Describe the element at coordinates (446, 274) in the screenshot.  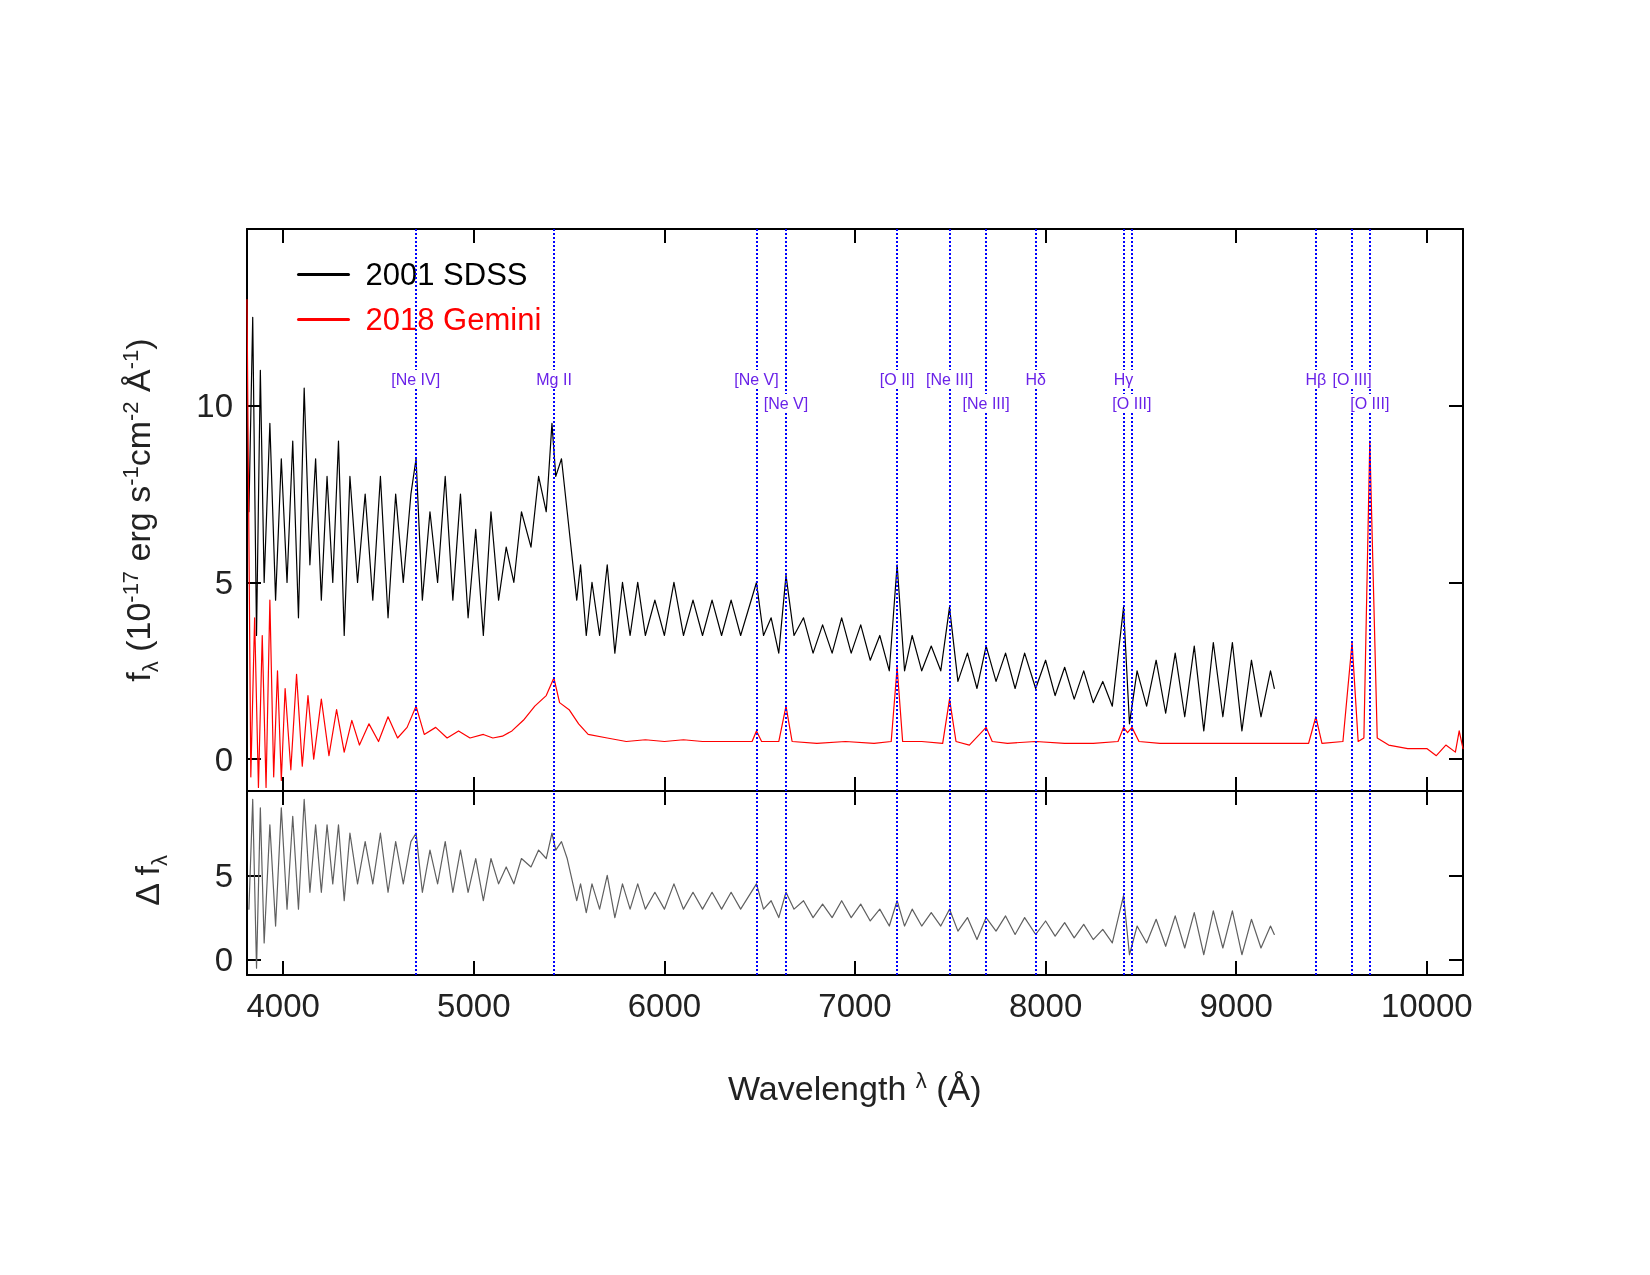
I see `legend-label: 2001 SDSS` at that location.